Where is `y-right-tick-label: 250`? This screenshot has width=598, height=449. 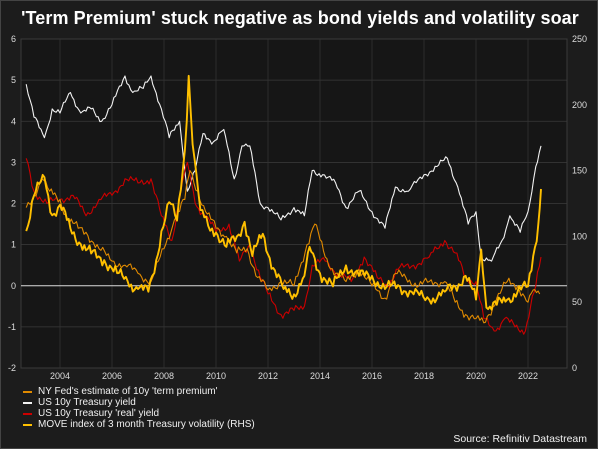
y-right-tick-label: 250 is located at coordinates (579, 39).